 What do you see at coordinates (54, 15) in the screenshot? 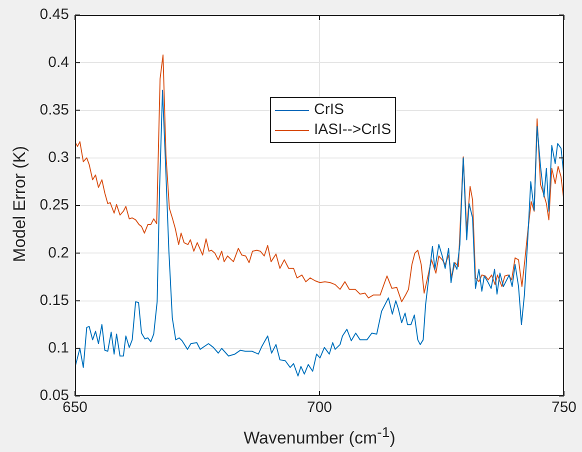
I see `y-tick-label: 0.45` at bounding box center [54, 15].